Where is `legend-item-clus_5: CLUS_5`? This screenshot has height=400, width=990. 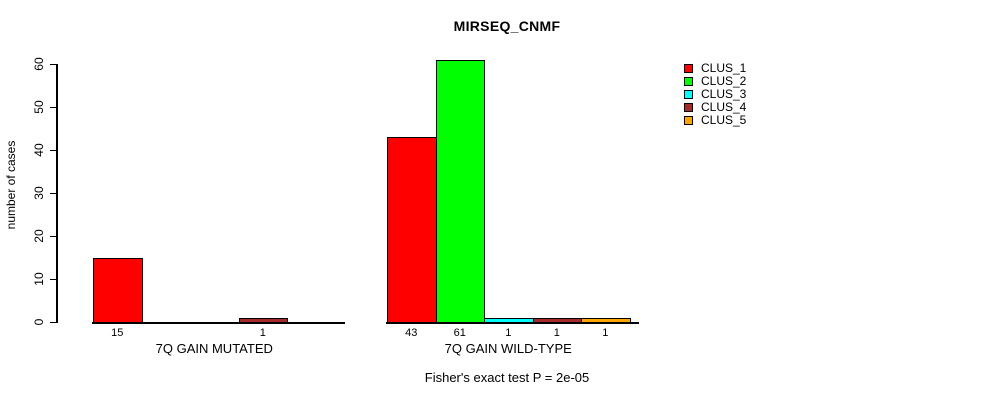
legend-item-clus_5: CLUS_5 is located at coordinates (715, 120).